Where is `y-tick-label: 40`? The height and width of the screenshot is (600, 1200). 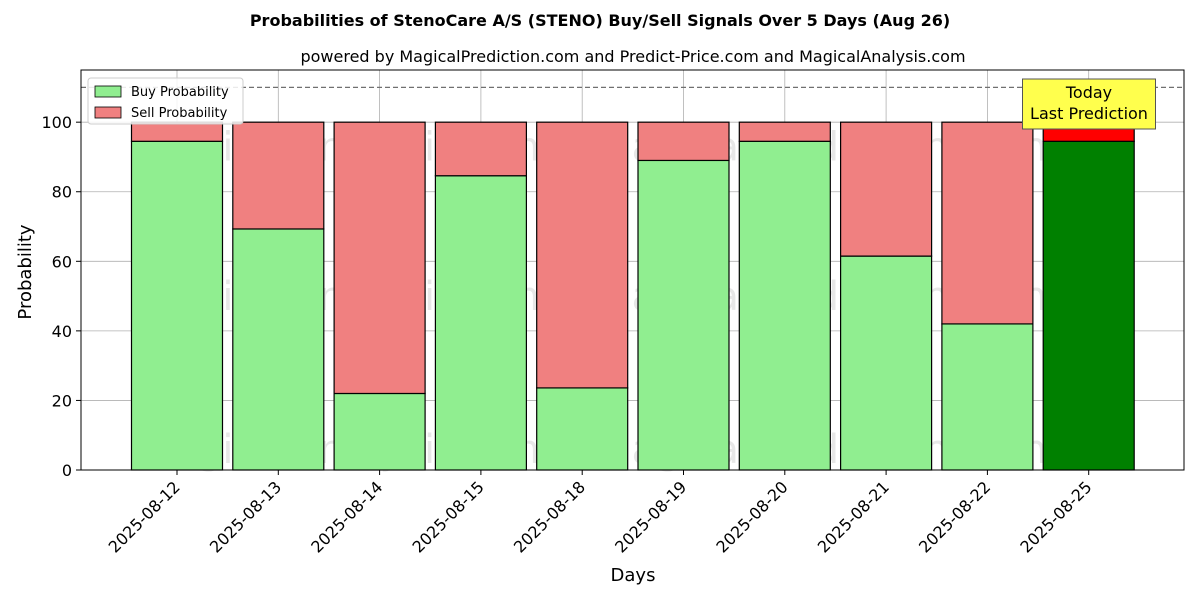
y-tick-label: 40 is located at coordinates (62, 331).